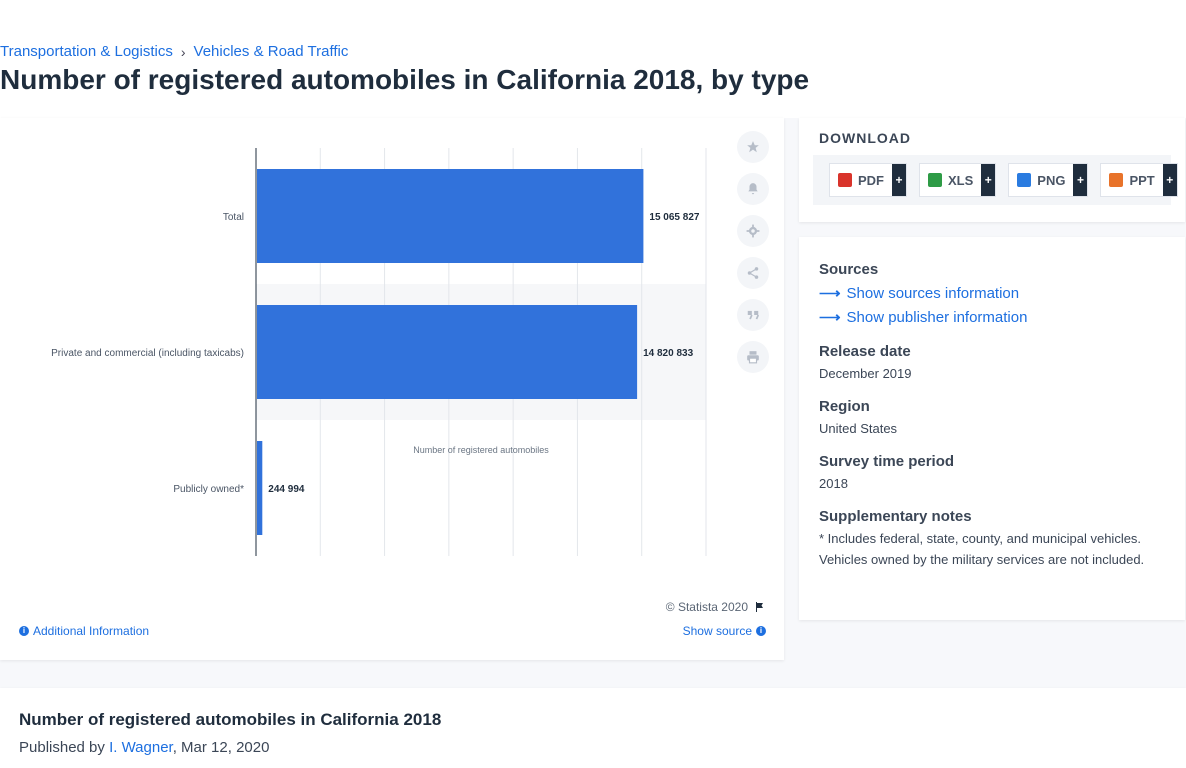 The height and width of the screenshot is (768, 1186). I want to click on show-publisher-label: Show publisher information, so click(937, 317).